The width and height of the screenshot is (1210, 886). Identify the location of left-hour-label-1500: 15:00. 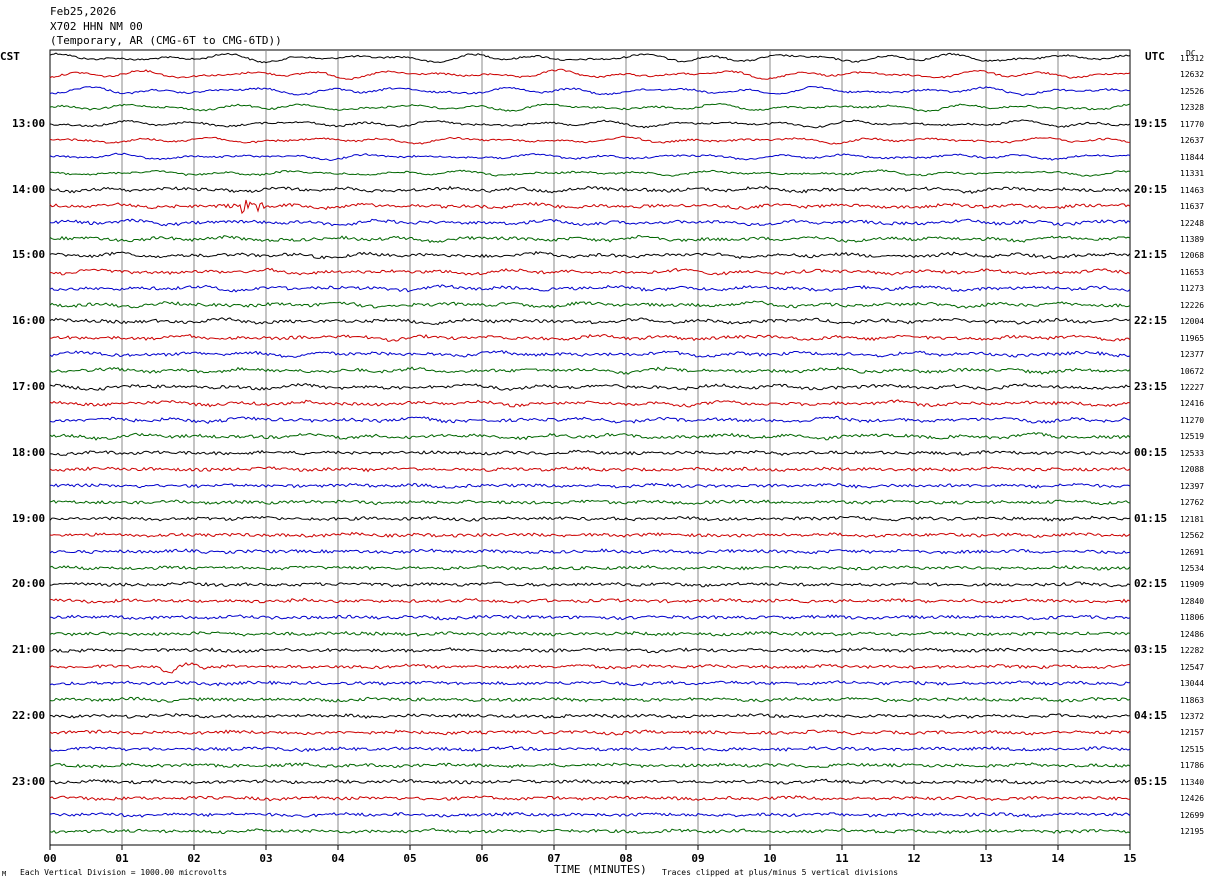
(29, 255).